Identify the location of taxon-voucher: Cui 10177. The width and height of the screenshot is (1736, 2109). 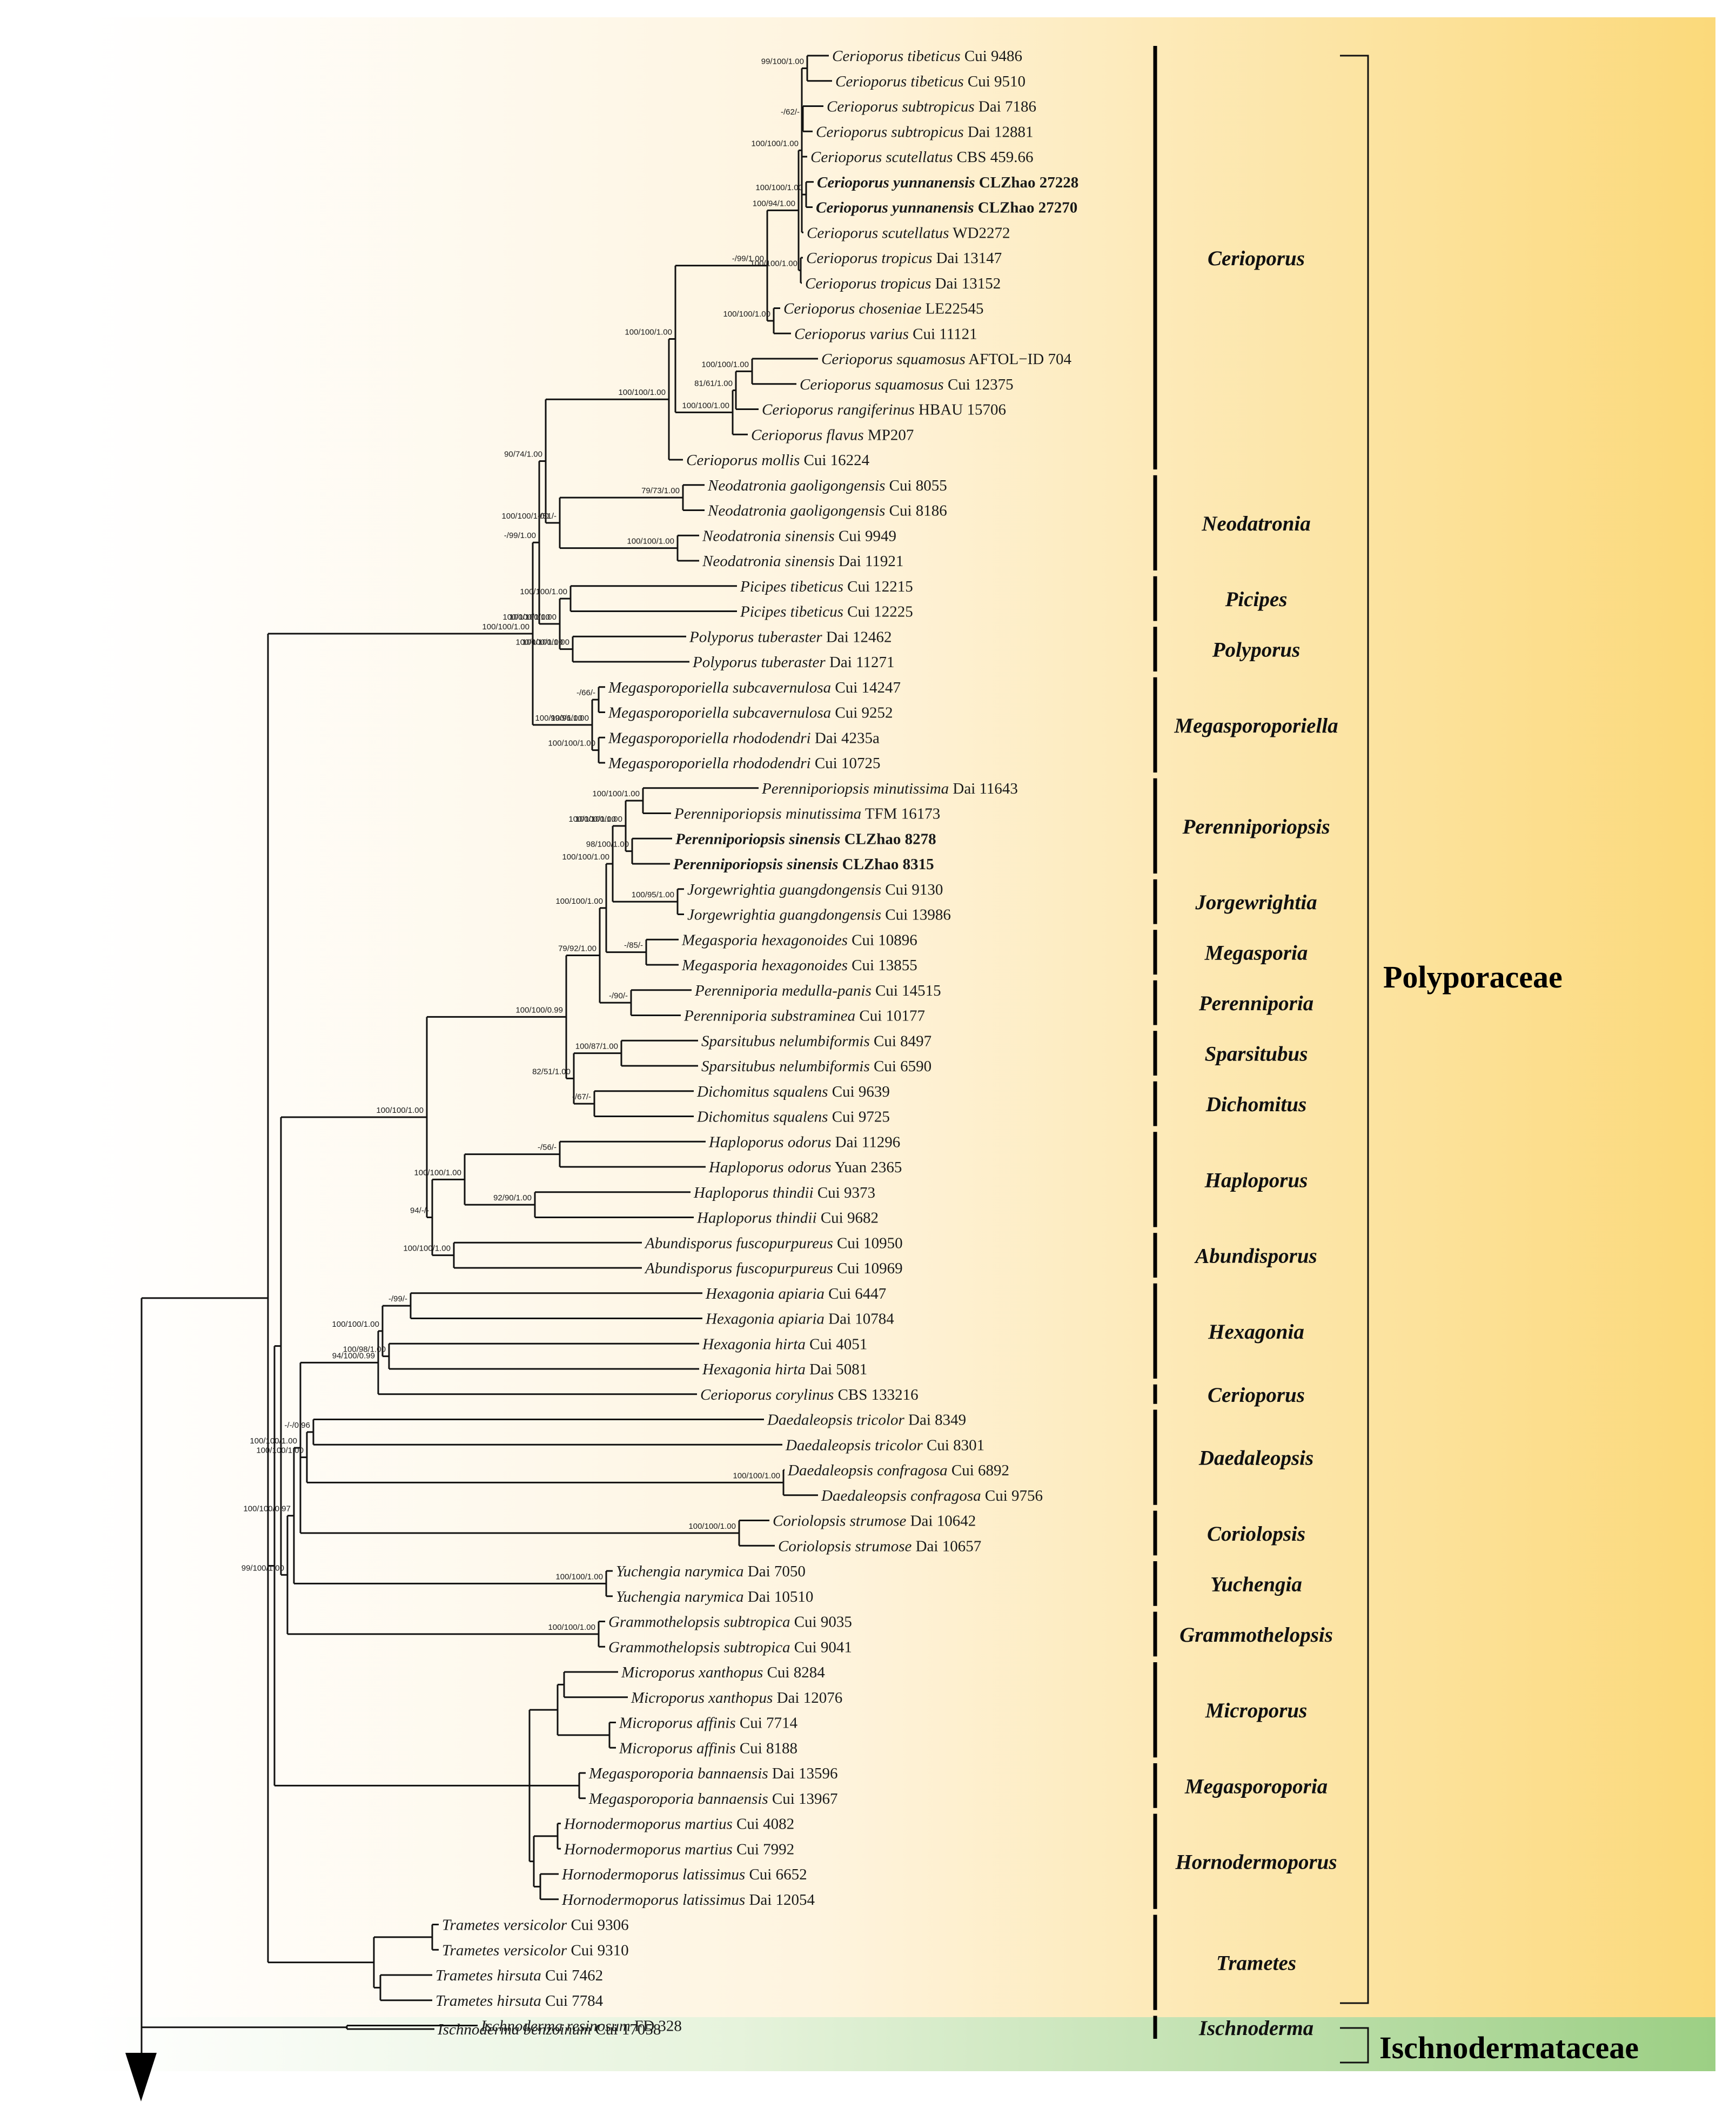
(890, 1016).